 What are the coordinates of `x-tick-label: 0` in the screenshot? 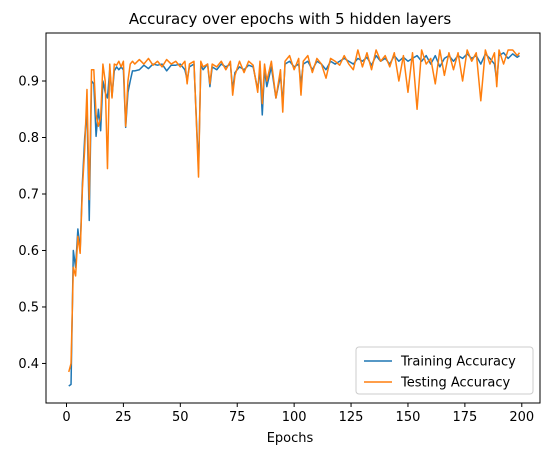 It's located at (66, 417).